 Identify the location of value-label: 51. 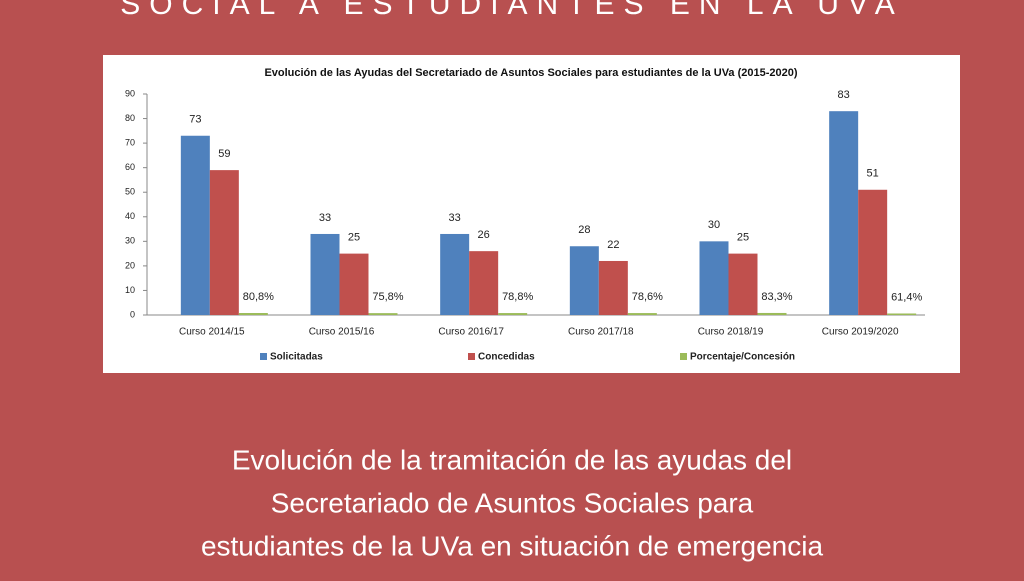
(873, 174).